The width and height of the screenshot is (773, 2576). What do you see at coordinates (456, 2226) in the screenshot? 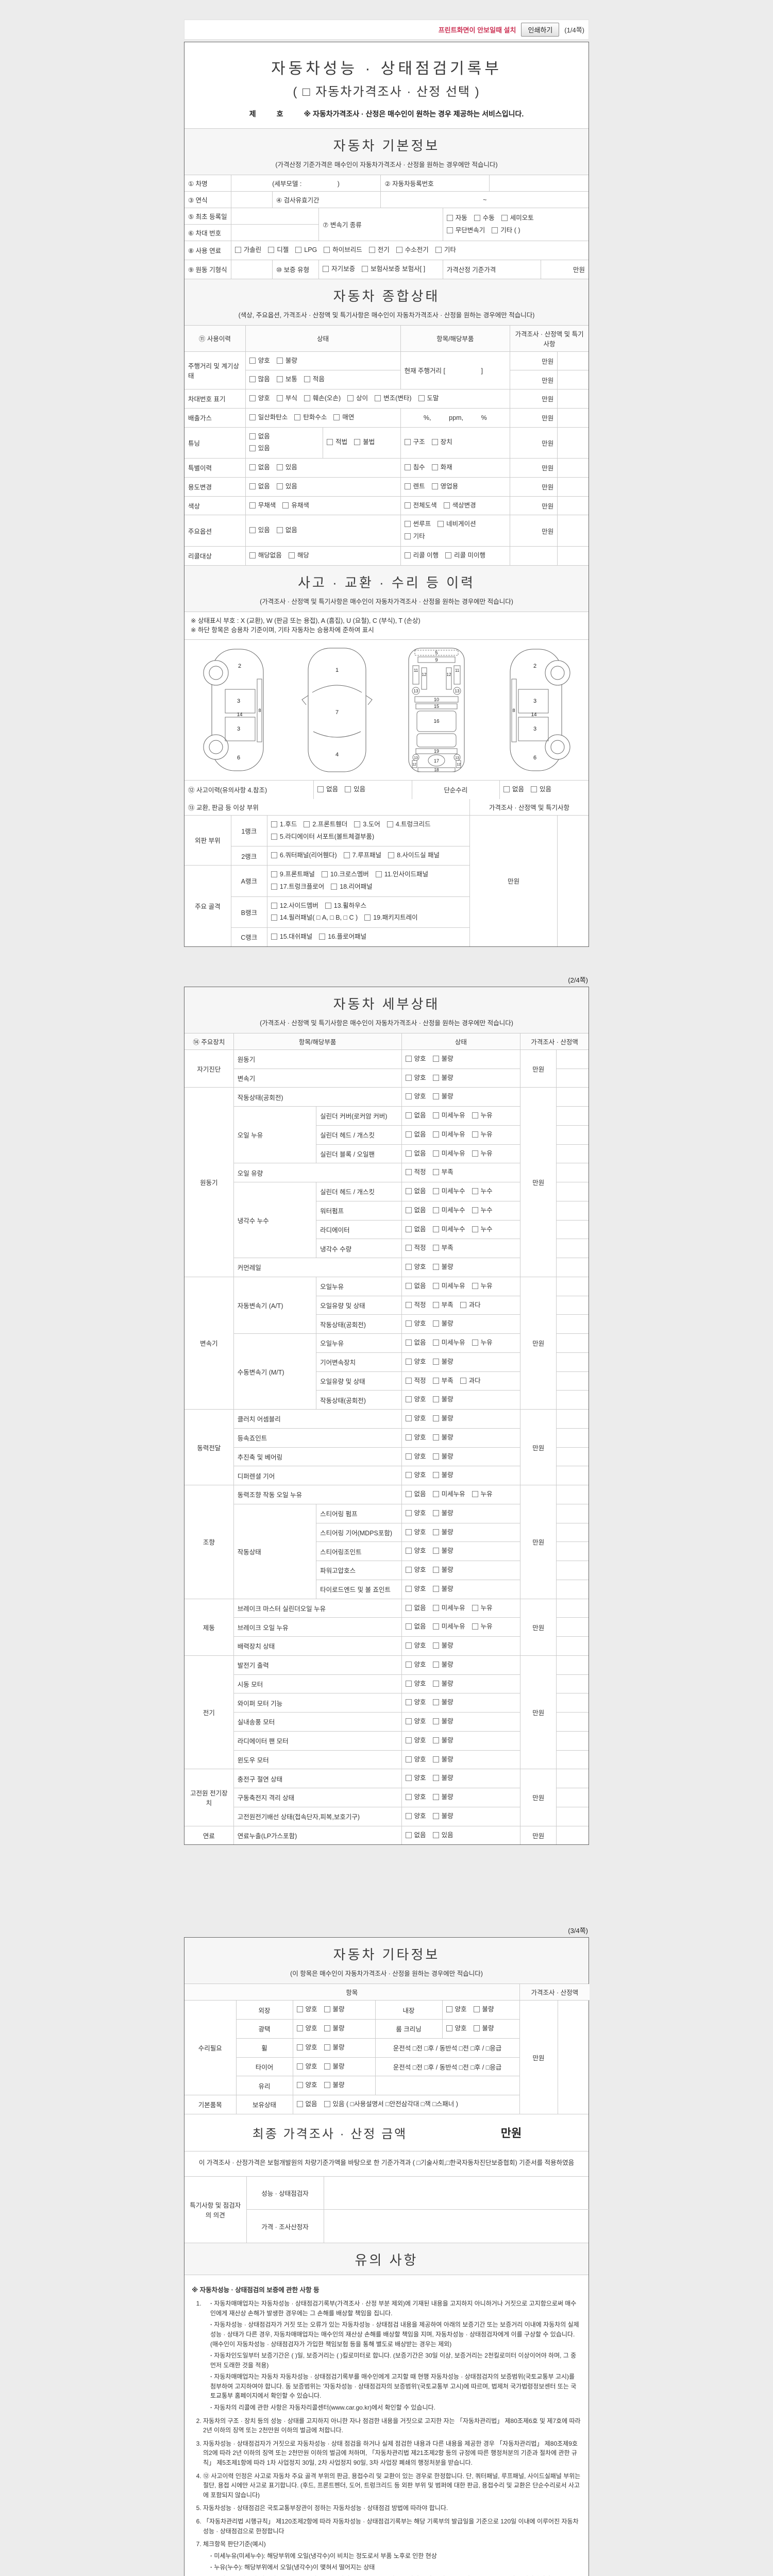
I see `opinion-input` at bounding box center [456, 2226].